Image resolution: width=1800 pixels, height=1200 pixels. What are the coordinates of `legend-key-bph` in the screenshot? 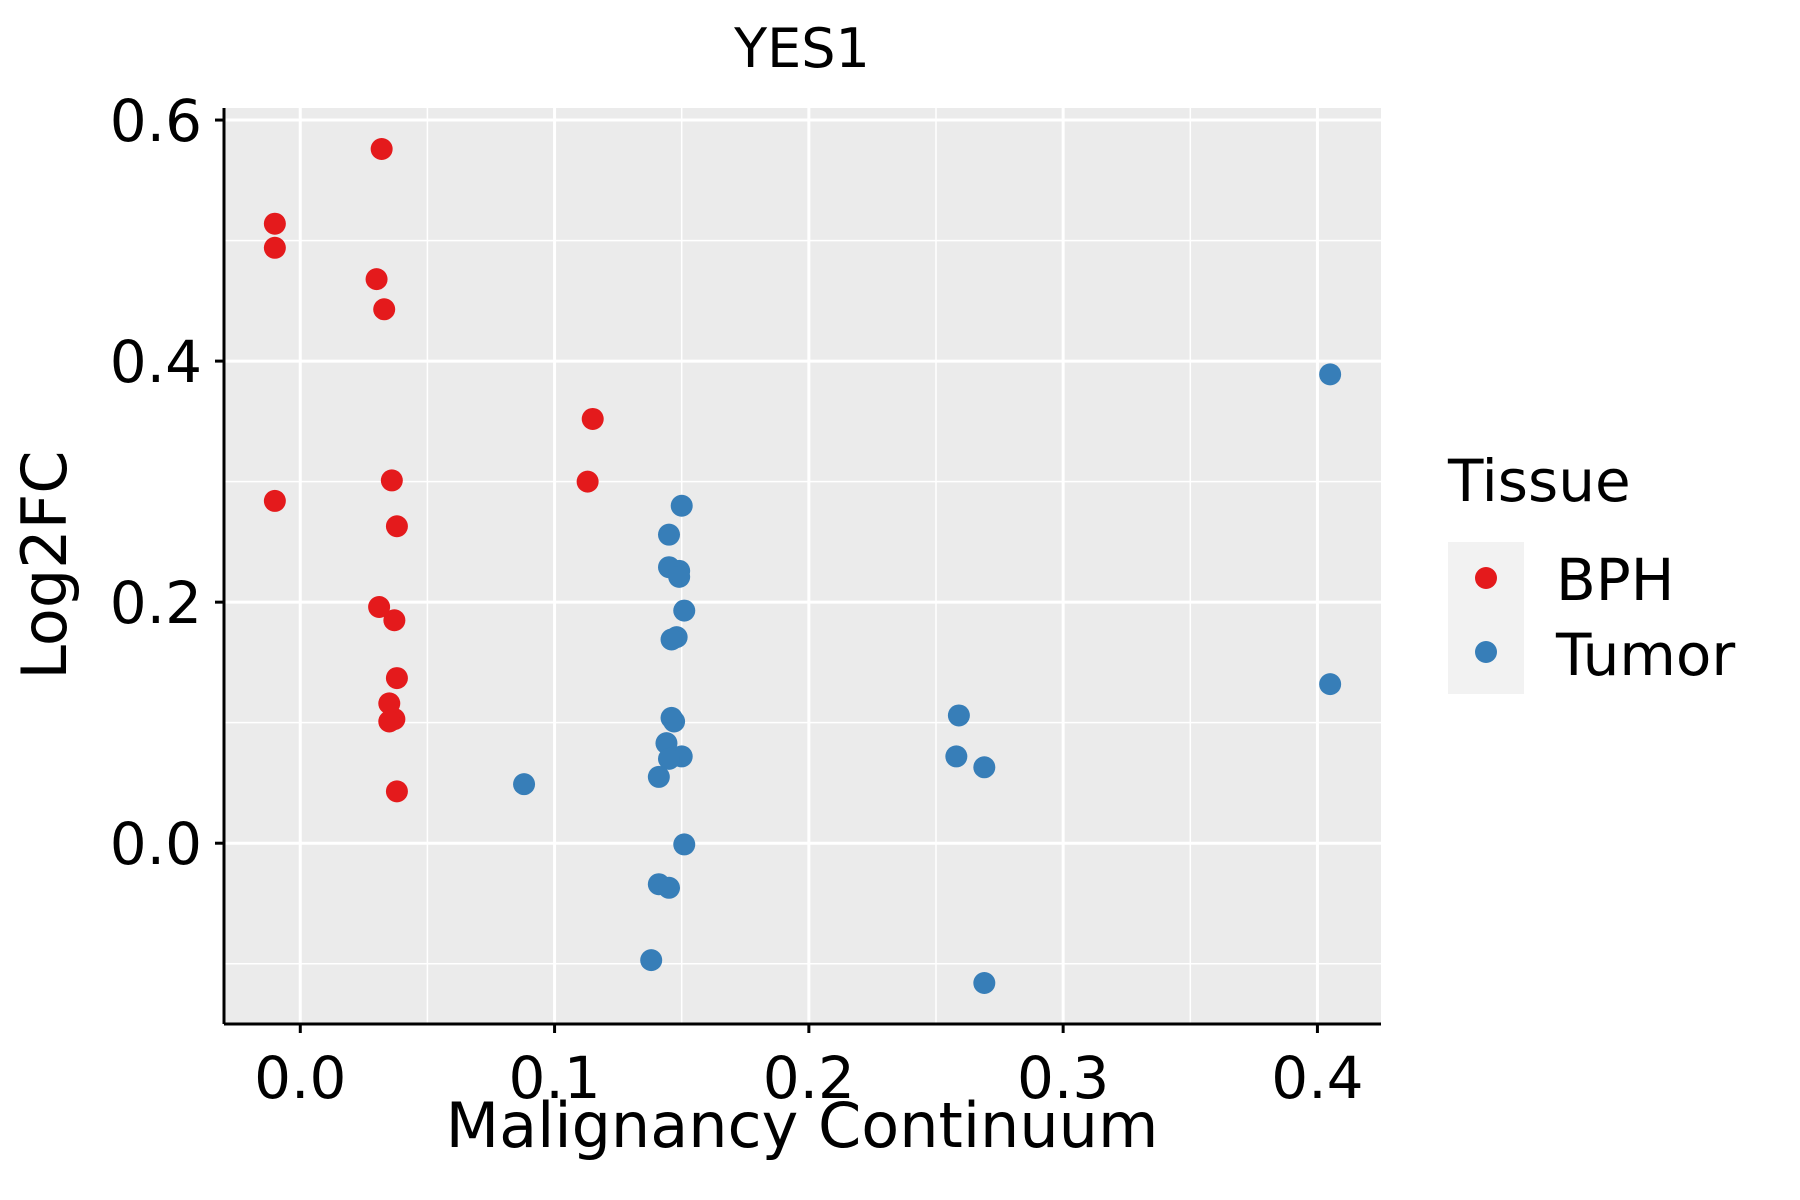 It's located at (1486, 578).